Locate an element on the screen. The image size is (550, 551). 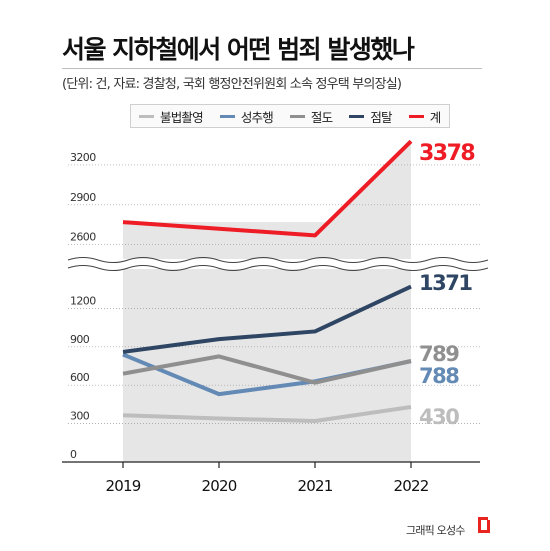
y-tick-label: 900 is located at coordinates (80, 339).